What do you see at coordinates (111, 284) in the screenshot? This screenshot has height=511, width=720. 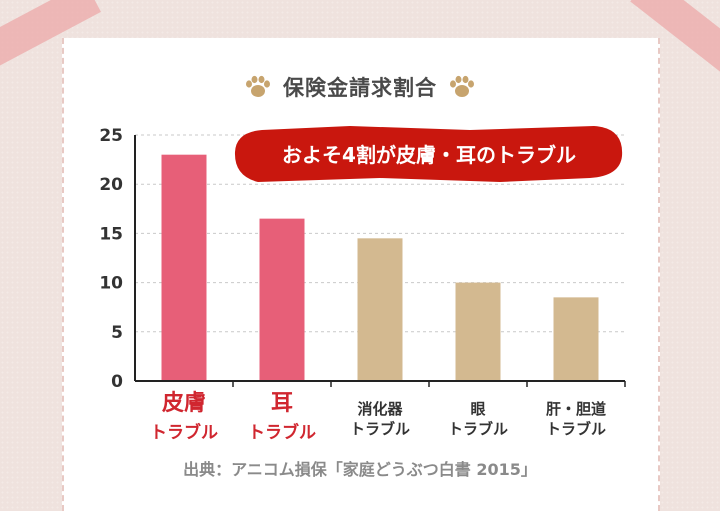 I see `y-tick-label: 10` at bounding box center [111, 284].